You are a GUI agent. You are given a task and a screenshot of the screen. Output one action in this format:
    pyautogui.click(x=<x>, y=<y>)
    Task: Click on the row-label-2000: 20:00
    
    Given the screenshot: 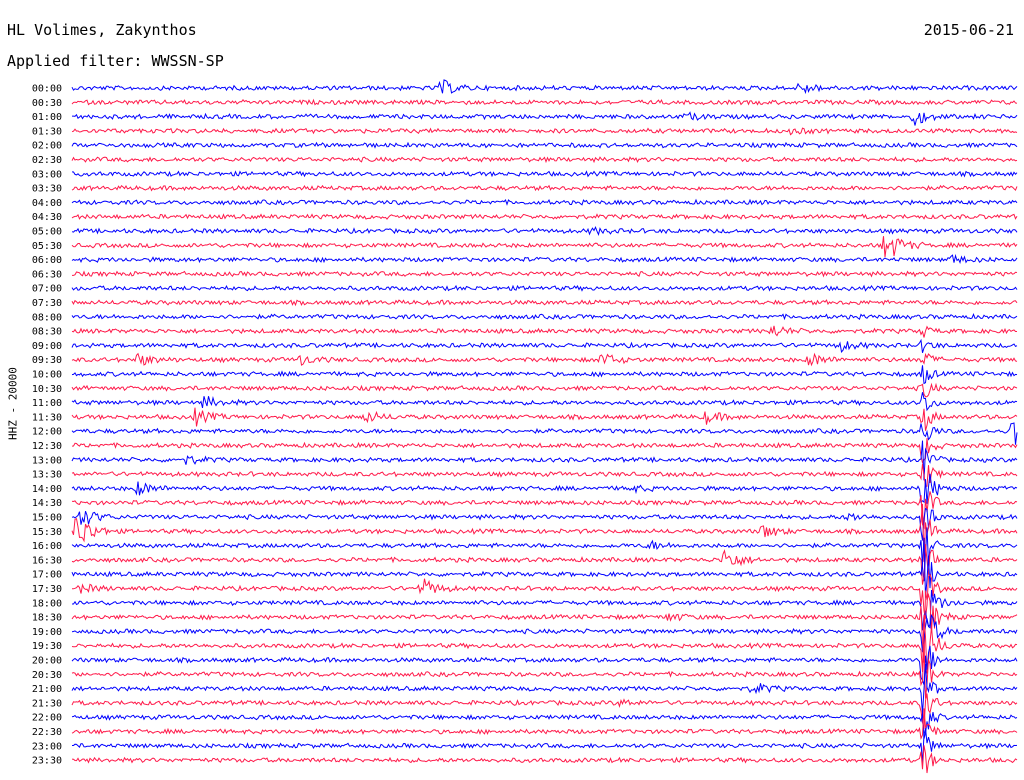 What is the action you would take?
    pyautogui.click(x=47, y=661)
    